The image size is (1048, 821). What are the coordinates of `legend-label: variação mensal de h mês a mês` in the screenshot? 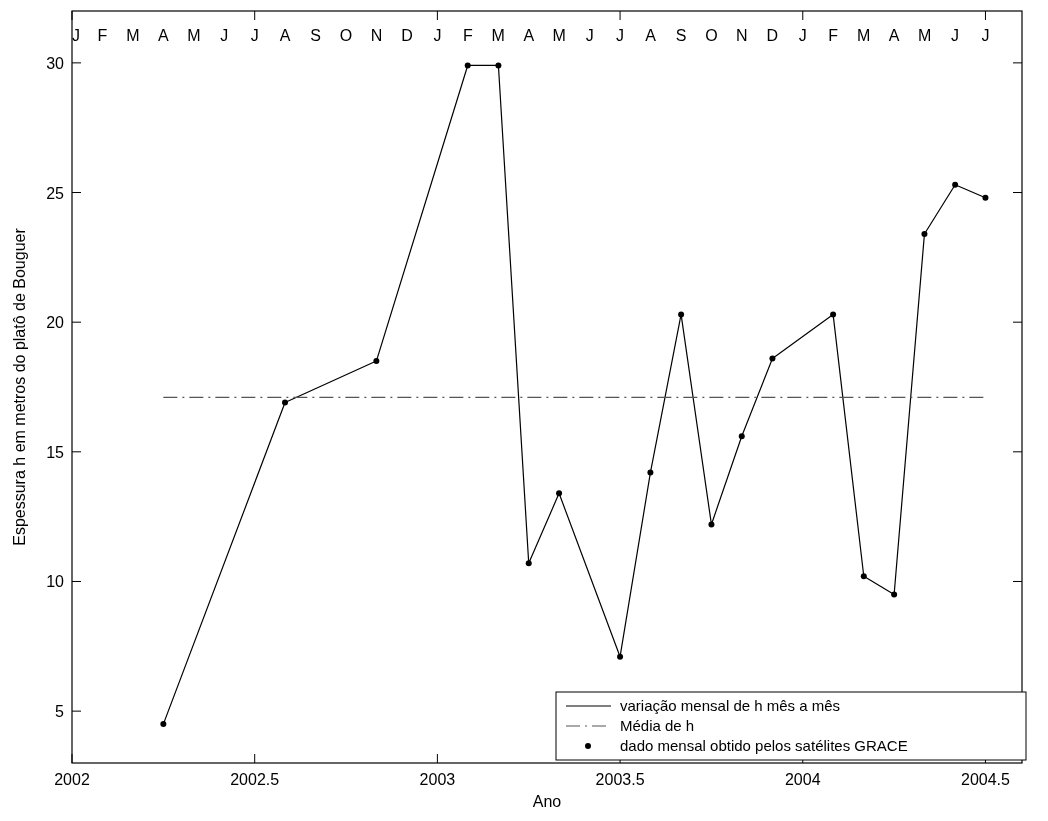 It's located at (730, 705).